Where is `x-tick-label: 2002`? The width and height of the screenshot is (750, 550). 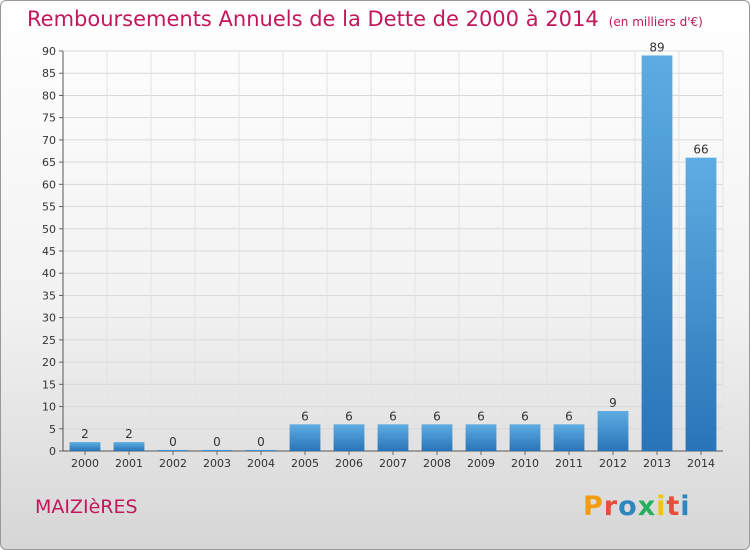
x-tick-label: 2002 is located at coordinates (173, 463).